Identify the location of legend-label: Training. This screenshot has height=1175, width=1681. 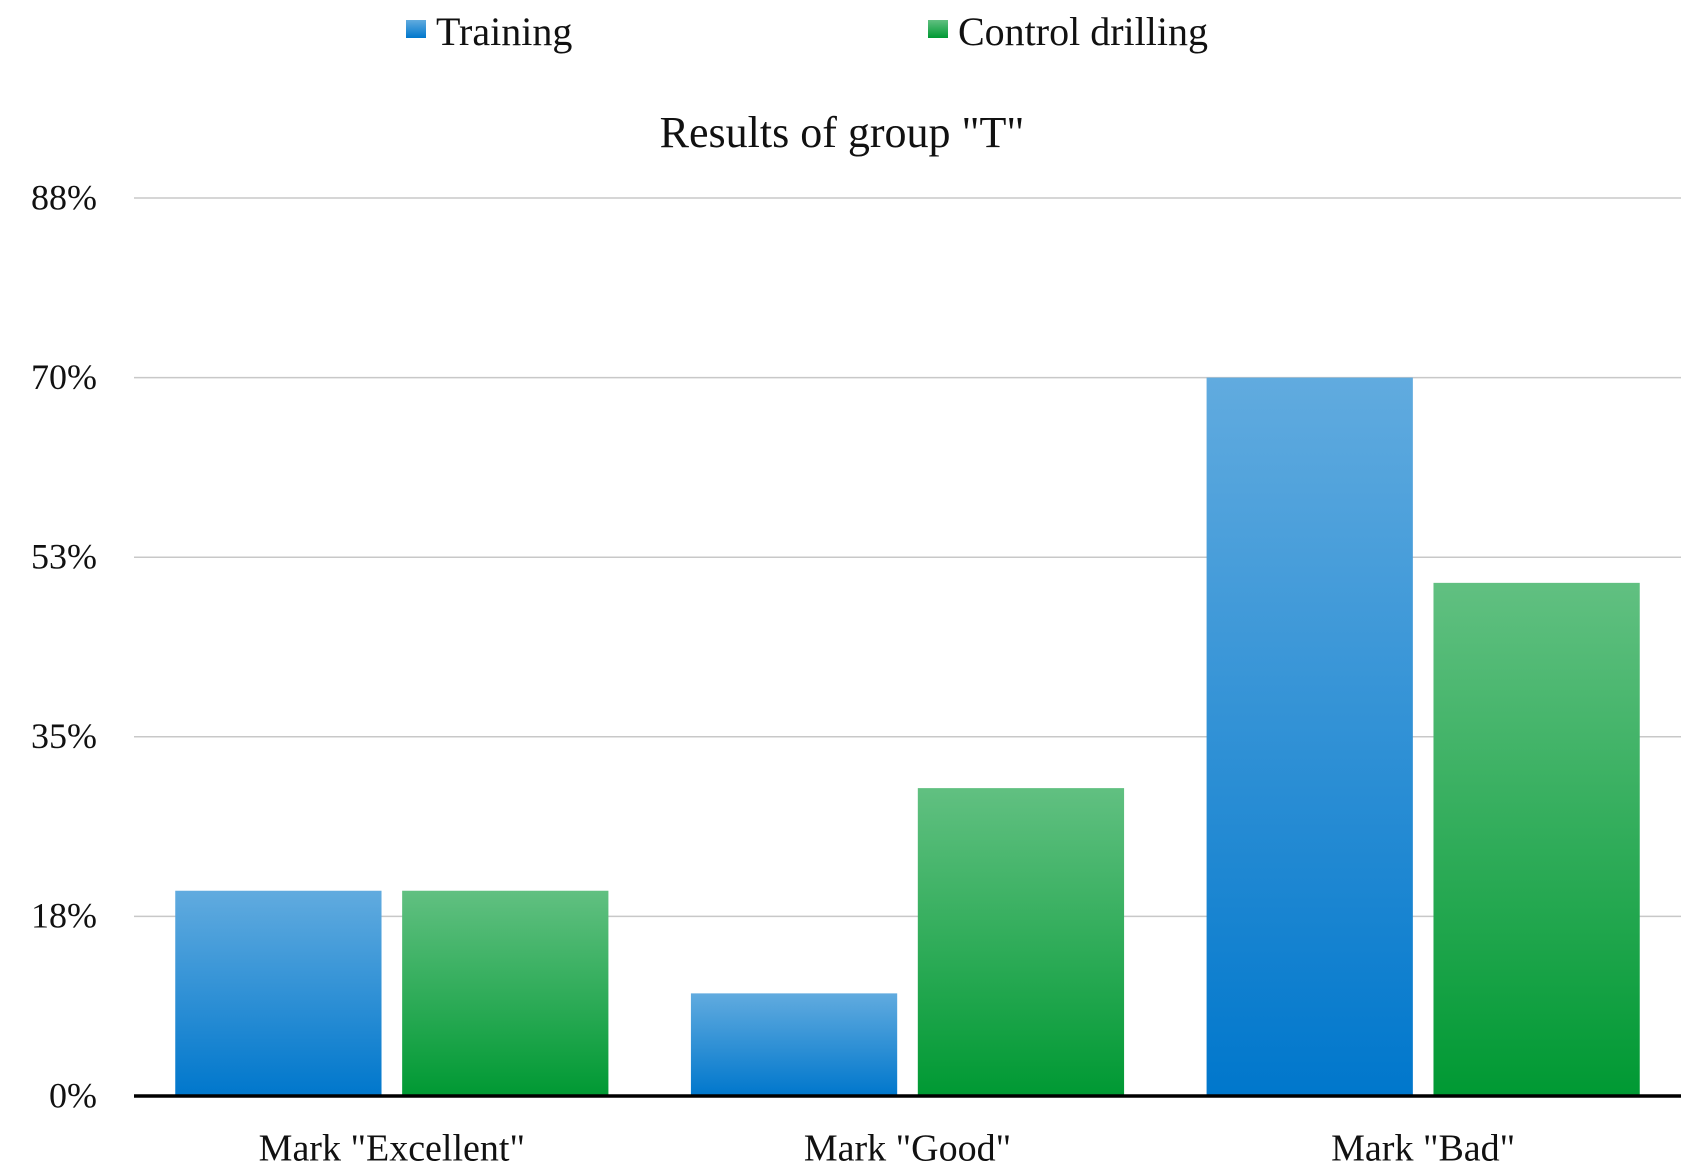
(504, 31).